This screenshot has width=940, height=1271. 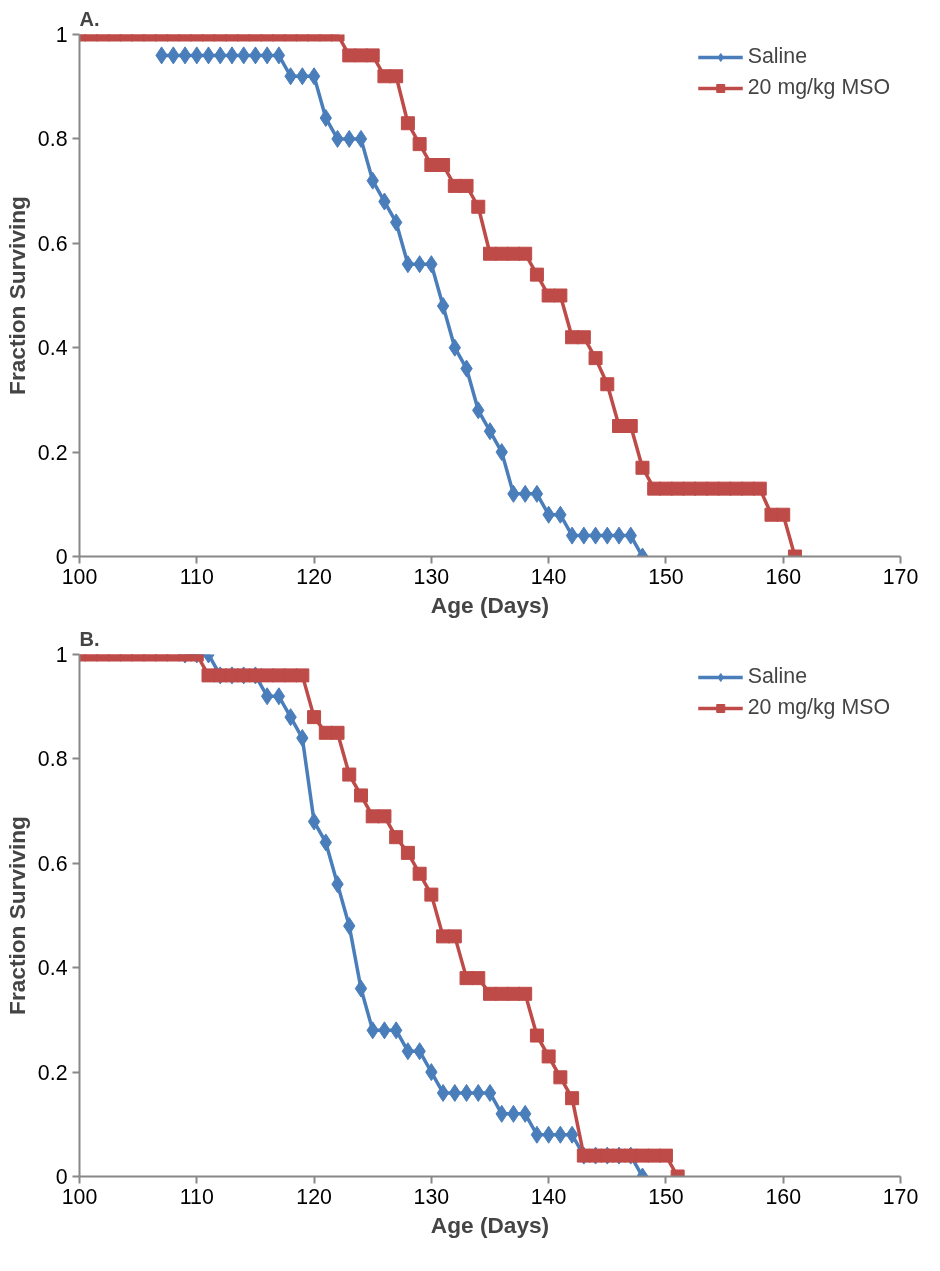 I want to click on chart-title: A., so click(x=89, y=18).